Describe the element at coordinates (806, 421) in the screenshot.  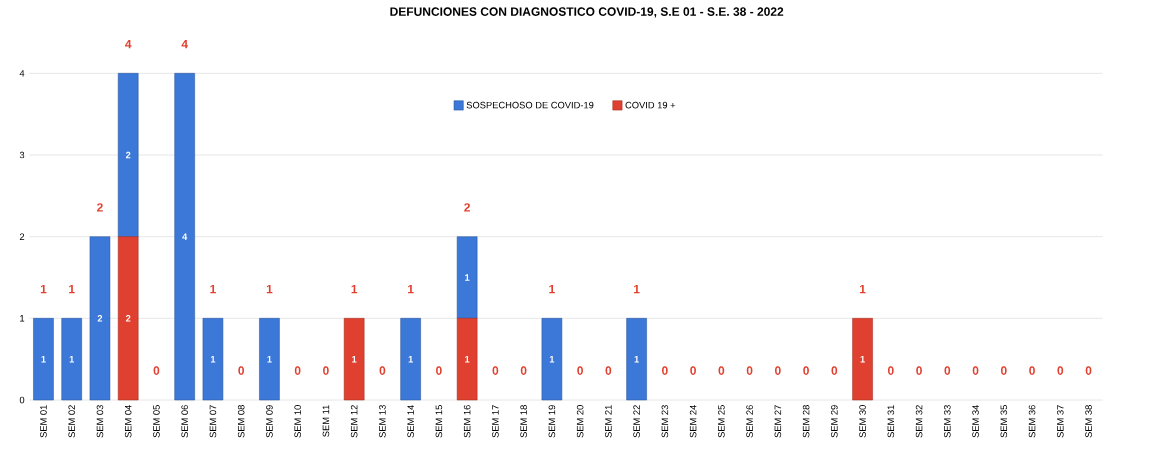
I see `x-tick-label: SEM 28` at that location.